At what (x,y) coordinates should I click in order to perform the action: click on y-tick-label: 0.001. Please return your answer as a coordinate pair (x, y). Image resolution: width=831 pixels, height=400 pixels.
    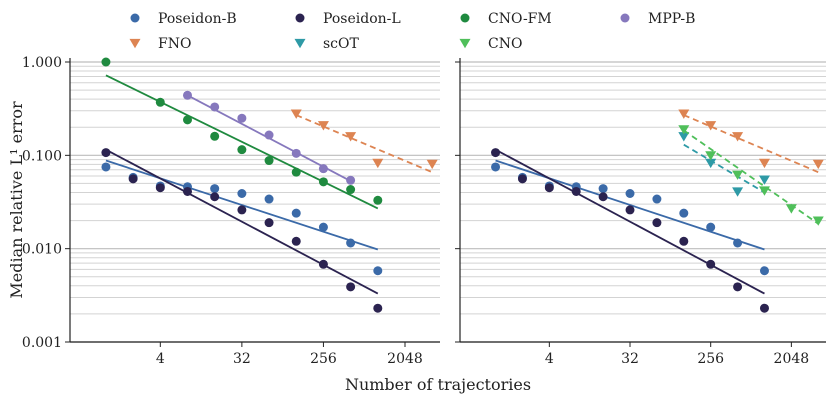
    Looking at the image, I should click on (42, 343).